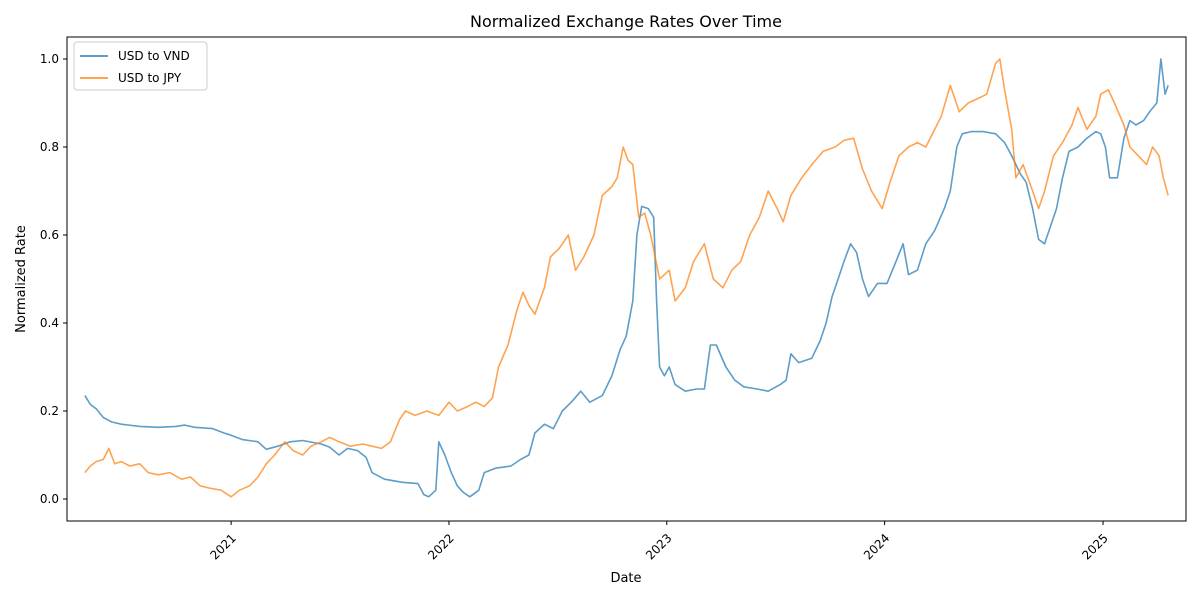  What do you see at coordinates (658, 546) in the screenshot?
I see `x-tick-label: 2023` at bounding box center [658, 546].